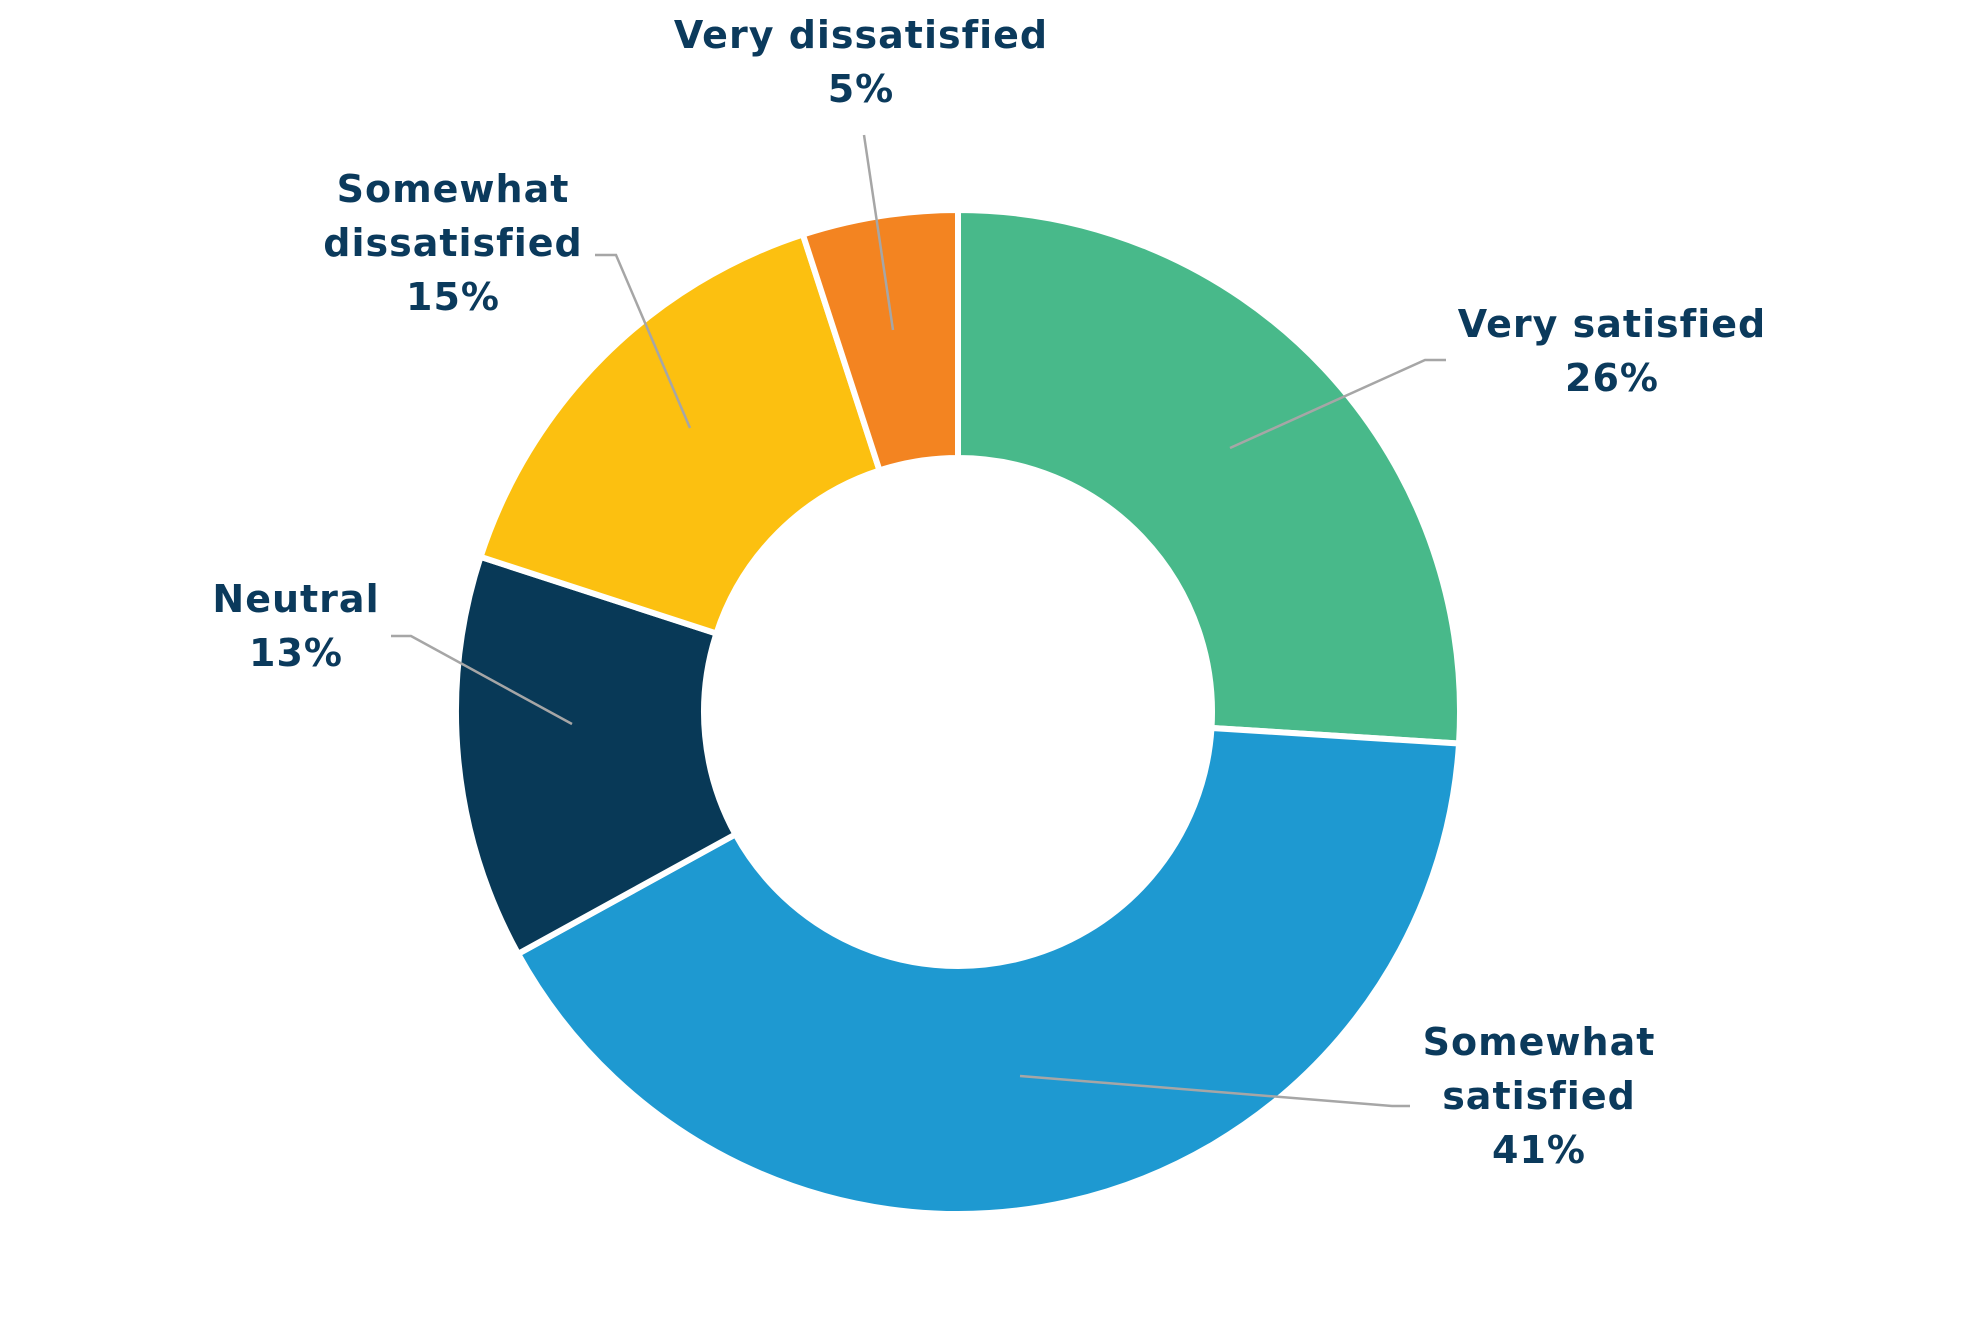 The image size is (1961, 1344). I want to click on data-label-somewhat-dissatisfied: Somewhat dissatisfied 15%, so click(452, 243).